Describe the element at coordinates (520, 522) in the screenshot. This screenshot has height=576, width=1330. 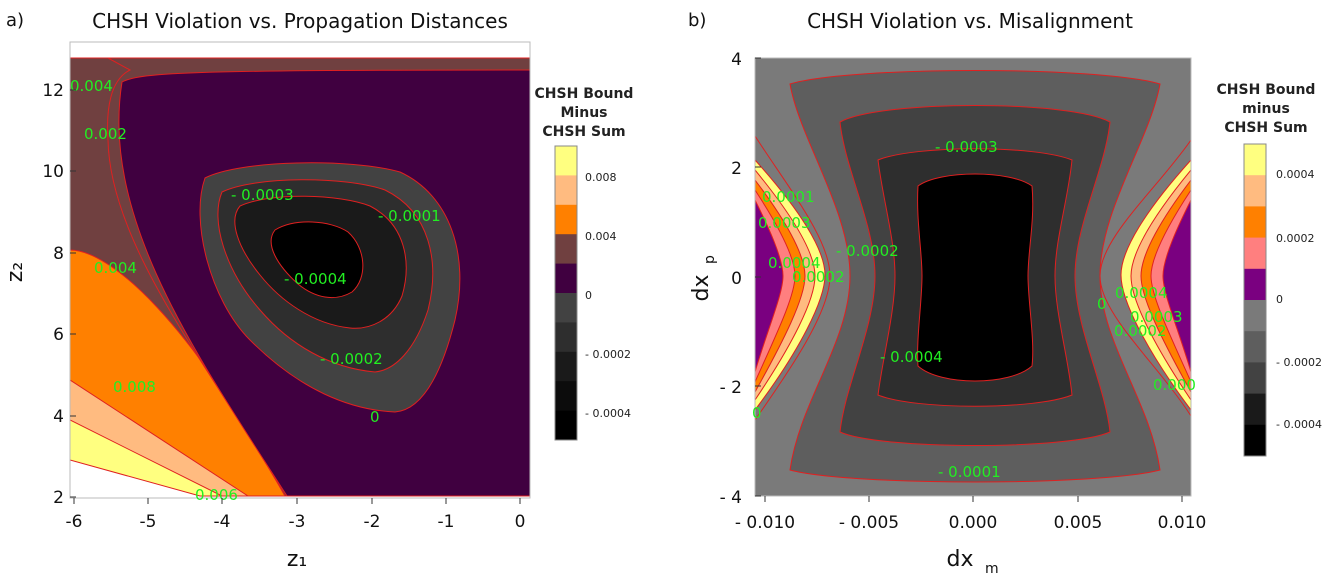
I see `panel-a-xtick: 0` at that location.